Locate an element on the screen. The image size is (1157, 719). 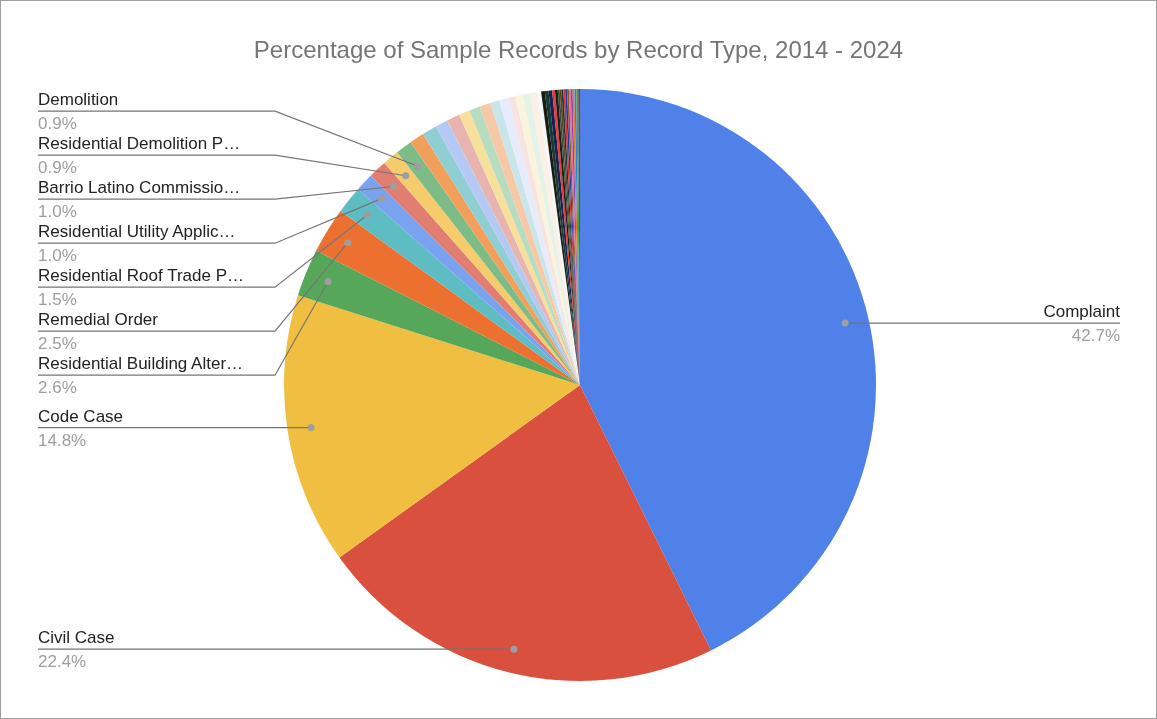
data-label: 2.6% is located at coordinates (57, 388).